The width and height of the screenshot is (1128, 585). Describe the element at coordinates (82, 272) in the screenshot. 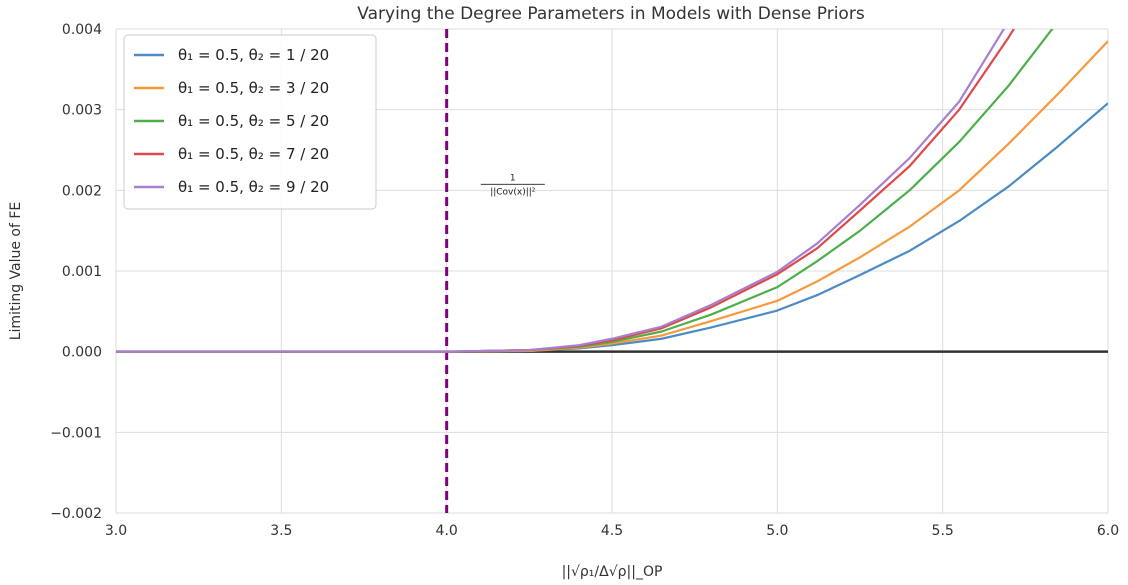

I see `y-tick-label: 0.001` at that location.